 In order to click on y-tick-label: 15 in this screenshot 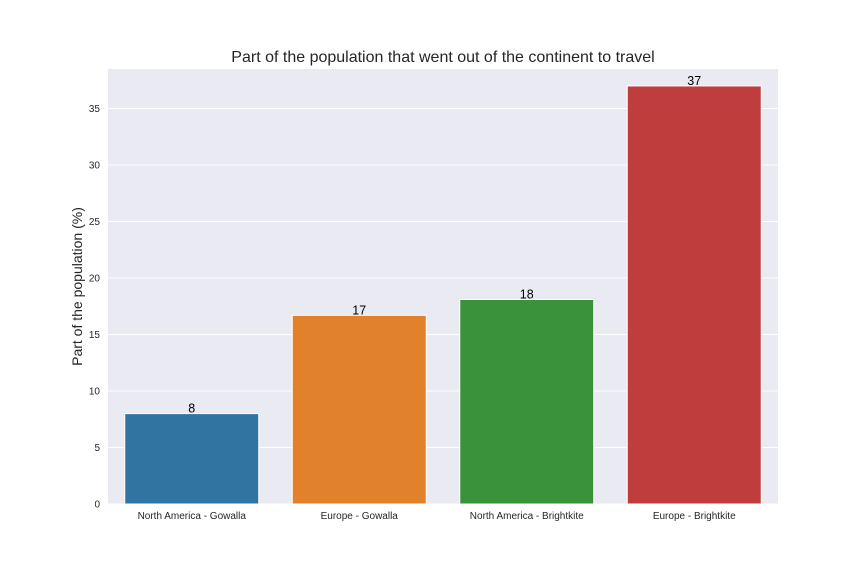, I will do `click(95, 335)`.